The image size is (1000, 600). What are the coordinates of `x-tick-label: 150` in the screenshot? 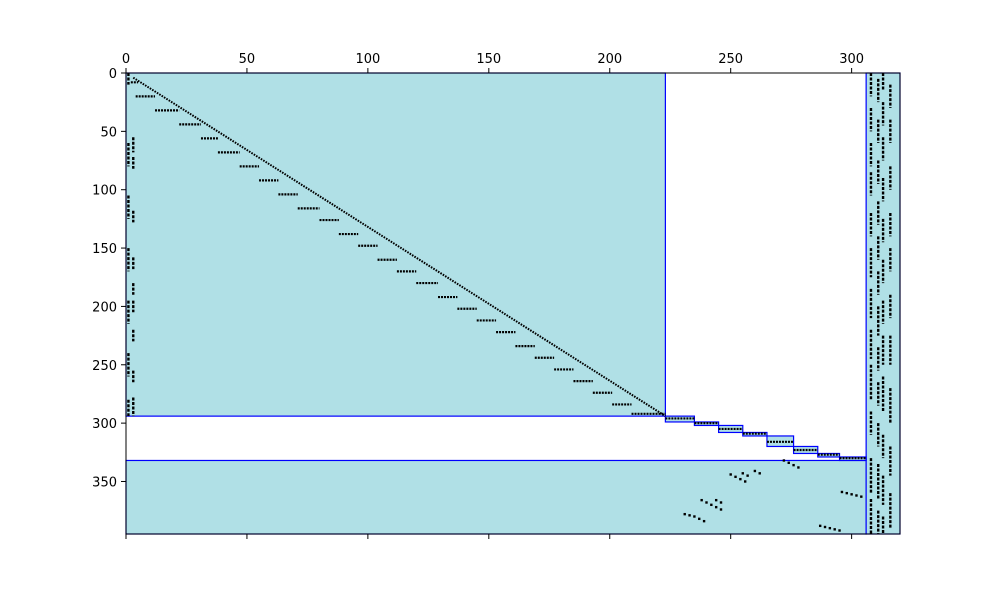 It's located at (488, 59).